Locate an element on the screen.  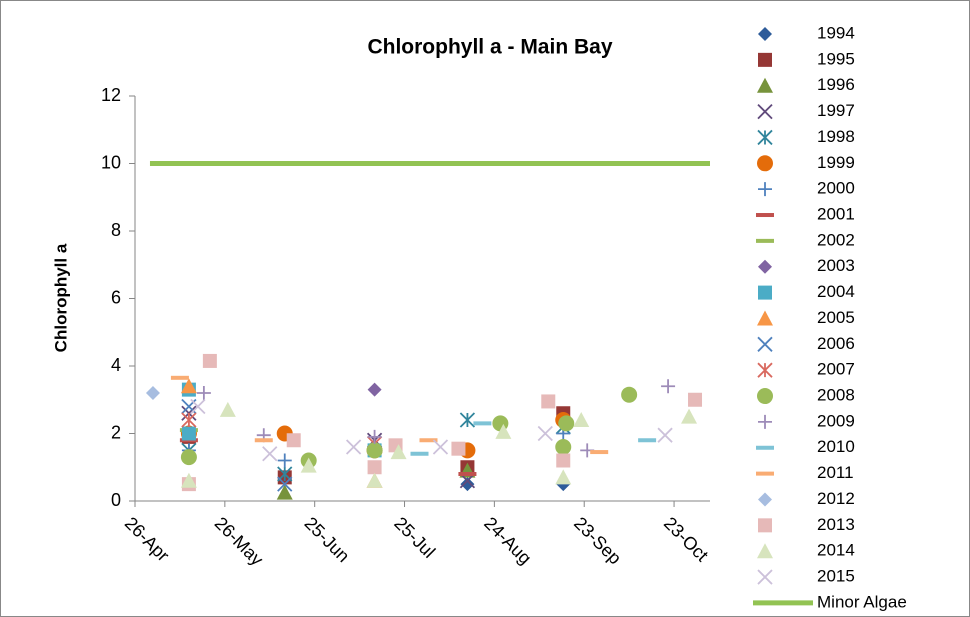
legend-label: 2003 is located at coordinates (836, 265).